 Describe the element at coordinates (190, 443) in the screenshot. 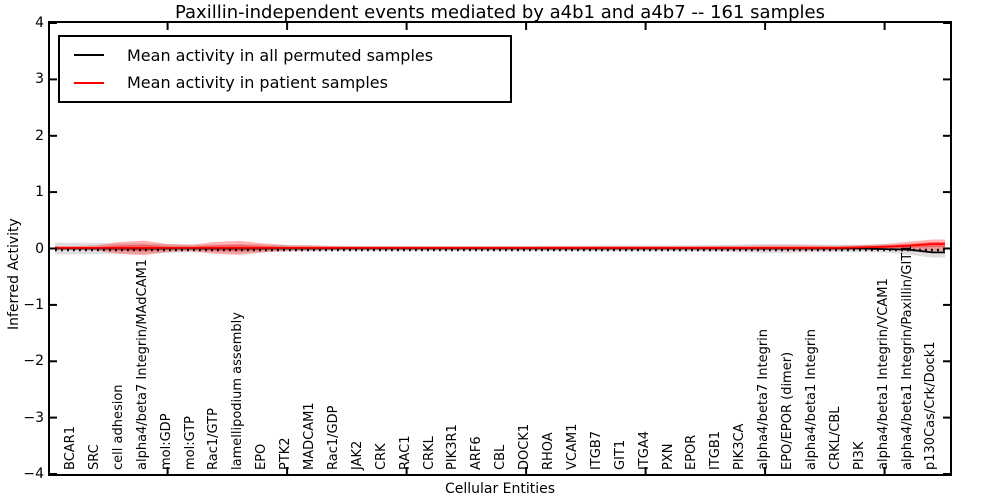

I see `x-tick-label: mol:GTP` at that location.